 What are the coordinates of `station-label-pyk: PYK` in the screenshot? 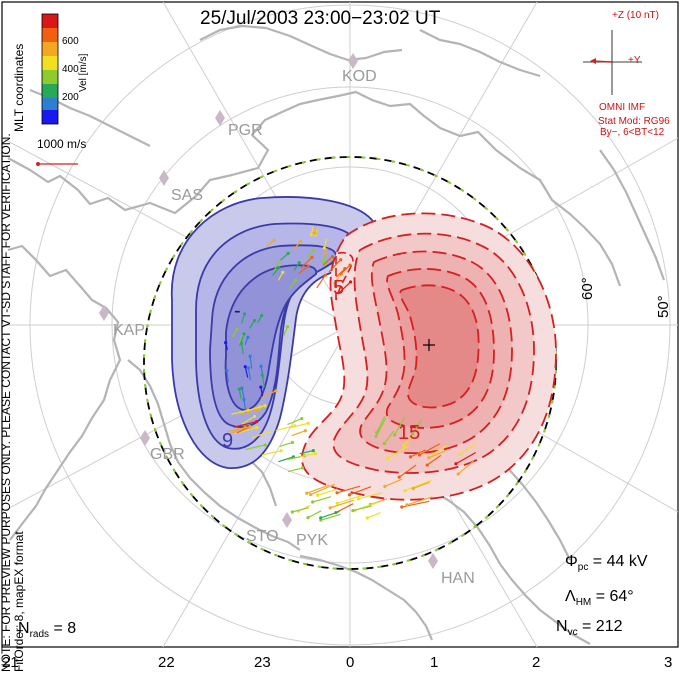 It's located at (312, 540).